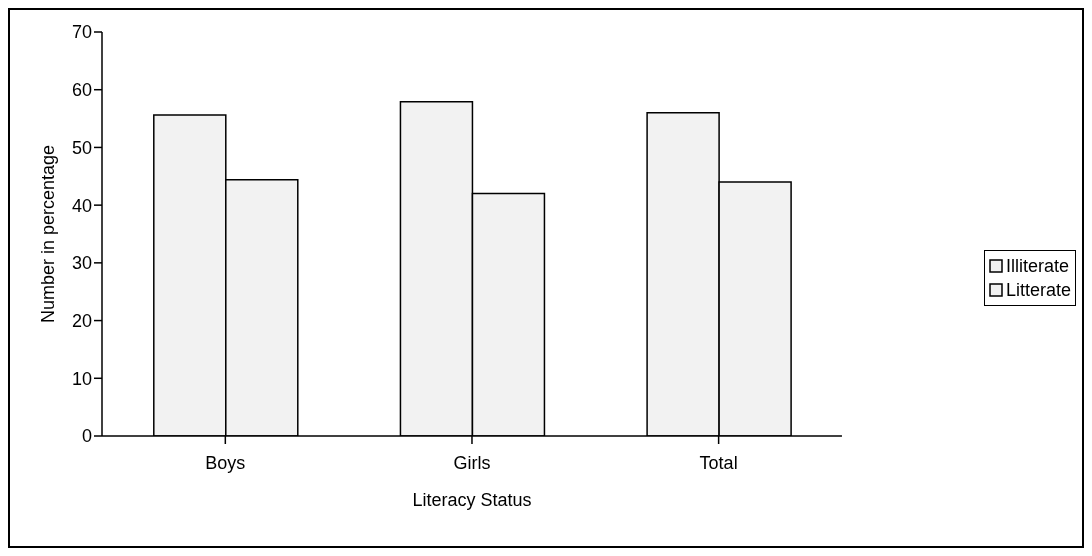  What do you see at coordinates (718, 462) in the screenshot?
I see `x-tick-label: Total` at bounding box center [718, 462].